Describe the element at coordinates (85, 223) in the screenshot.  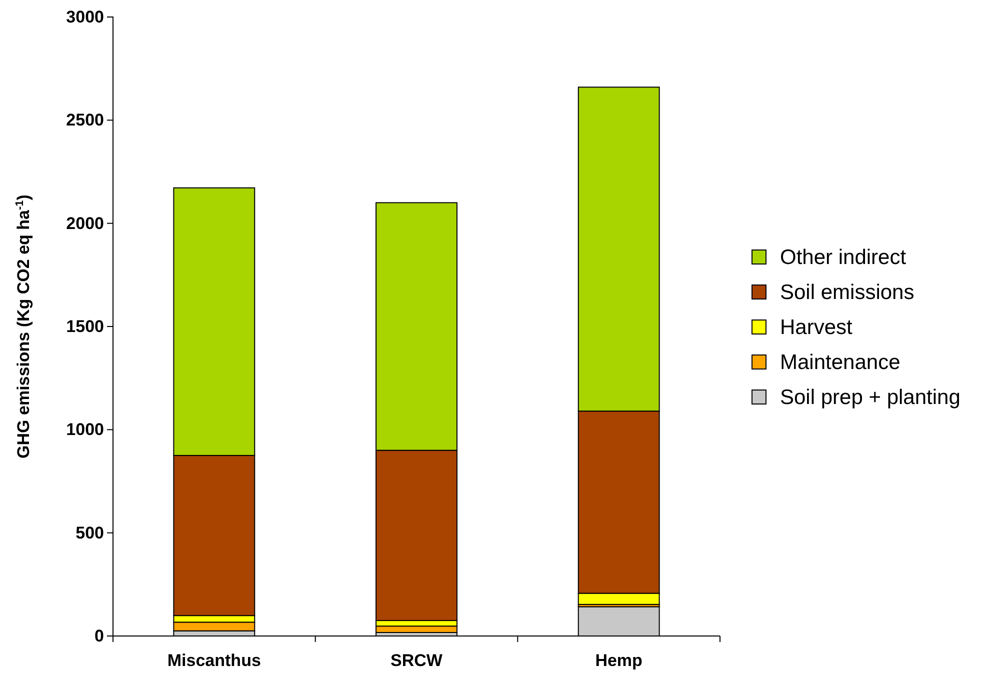
I see `y-tick-label: 2000` at that location.